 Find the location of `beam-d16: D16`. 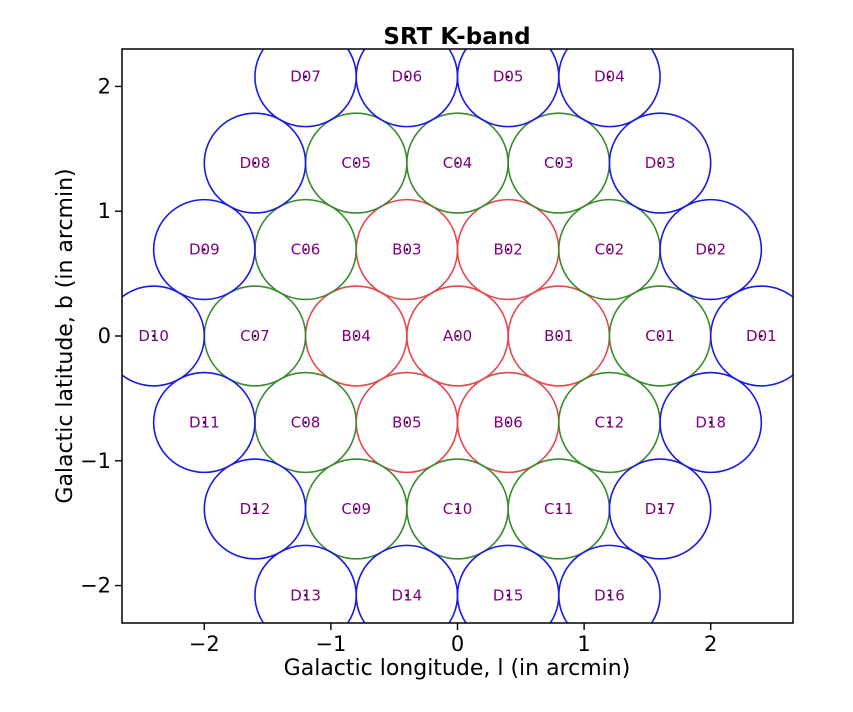

beam-d16: D16 is located at coordinates (609, 583).